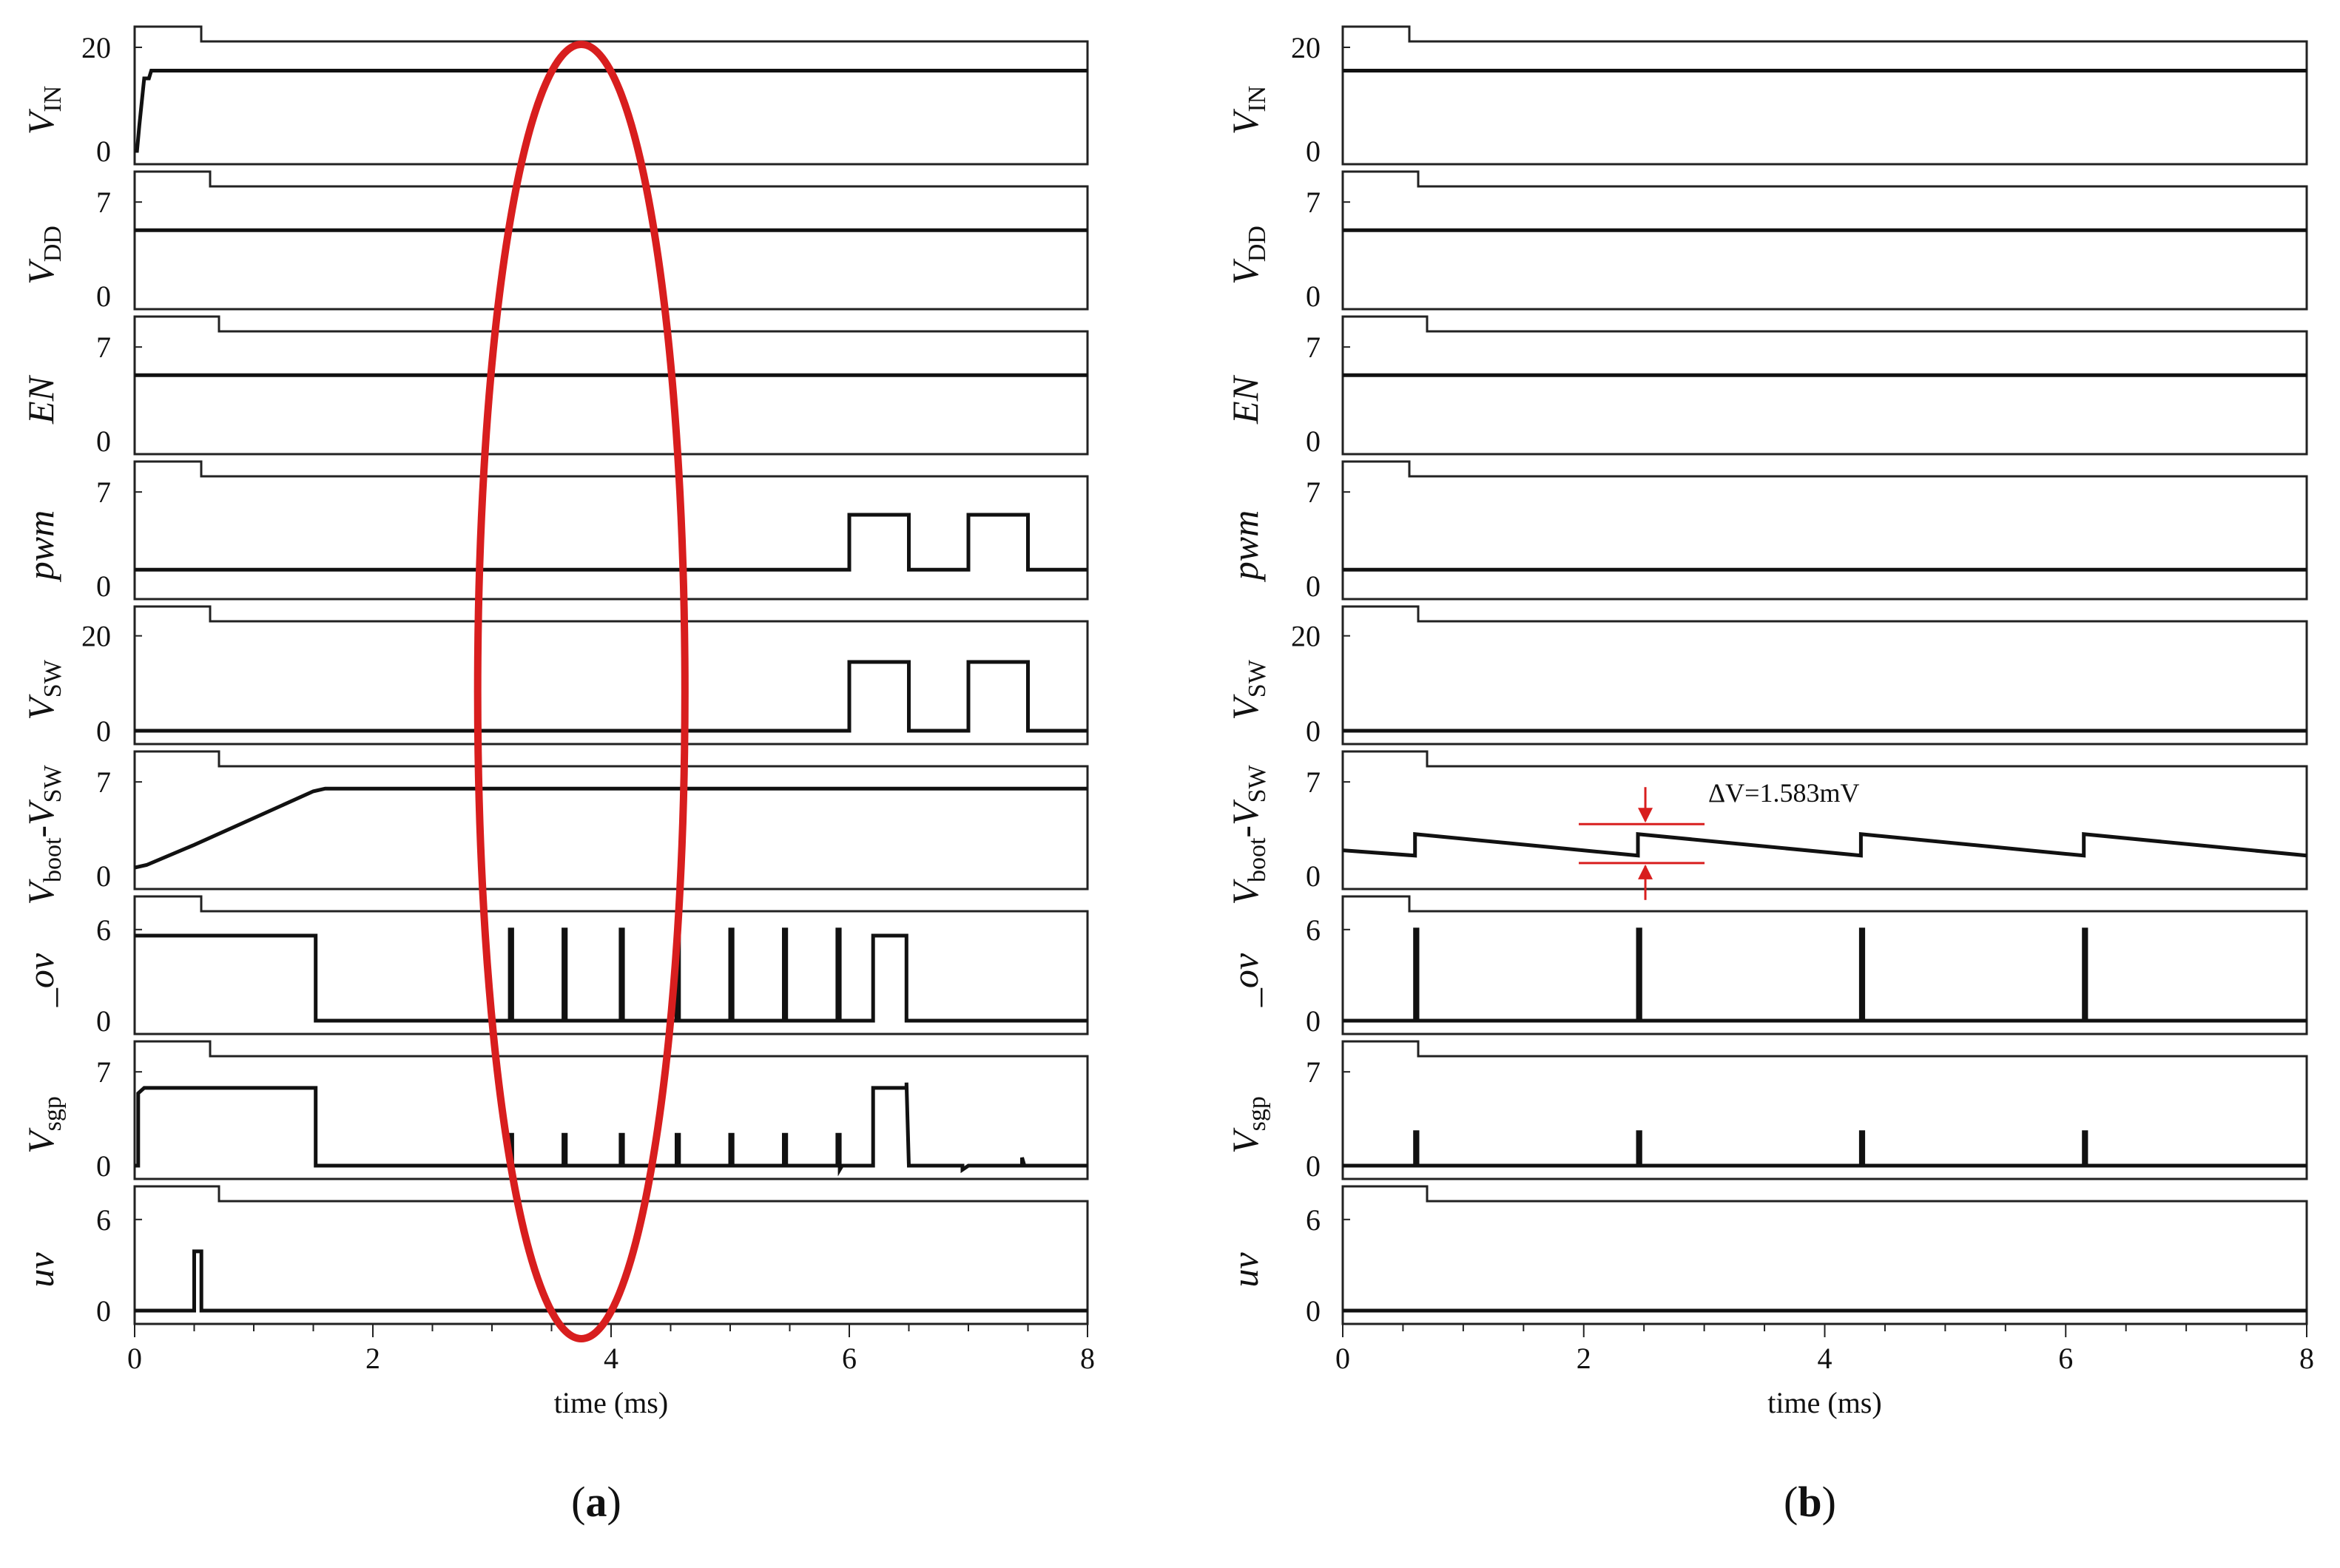 The width and height of the screenshot is (2340, 1568). What do you see at coordinates (614, 1502) in the screenshot?
I see `panel-label-suffix: )` at bounding box center [614, 1502].